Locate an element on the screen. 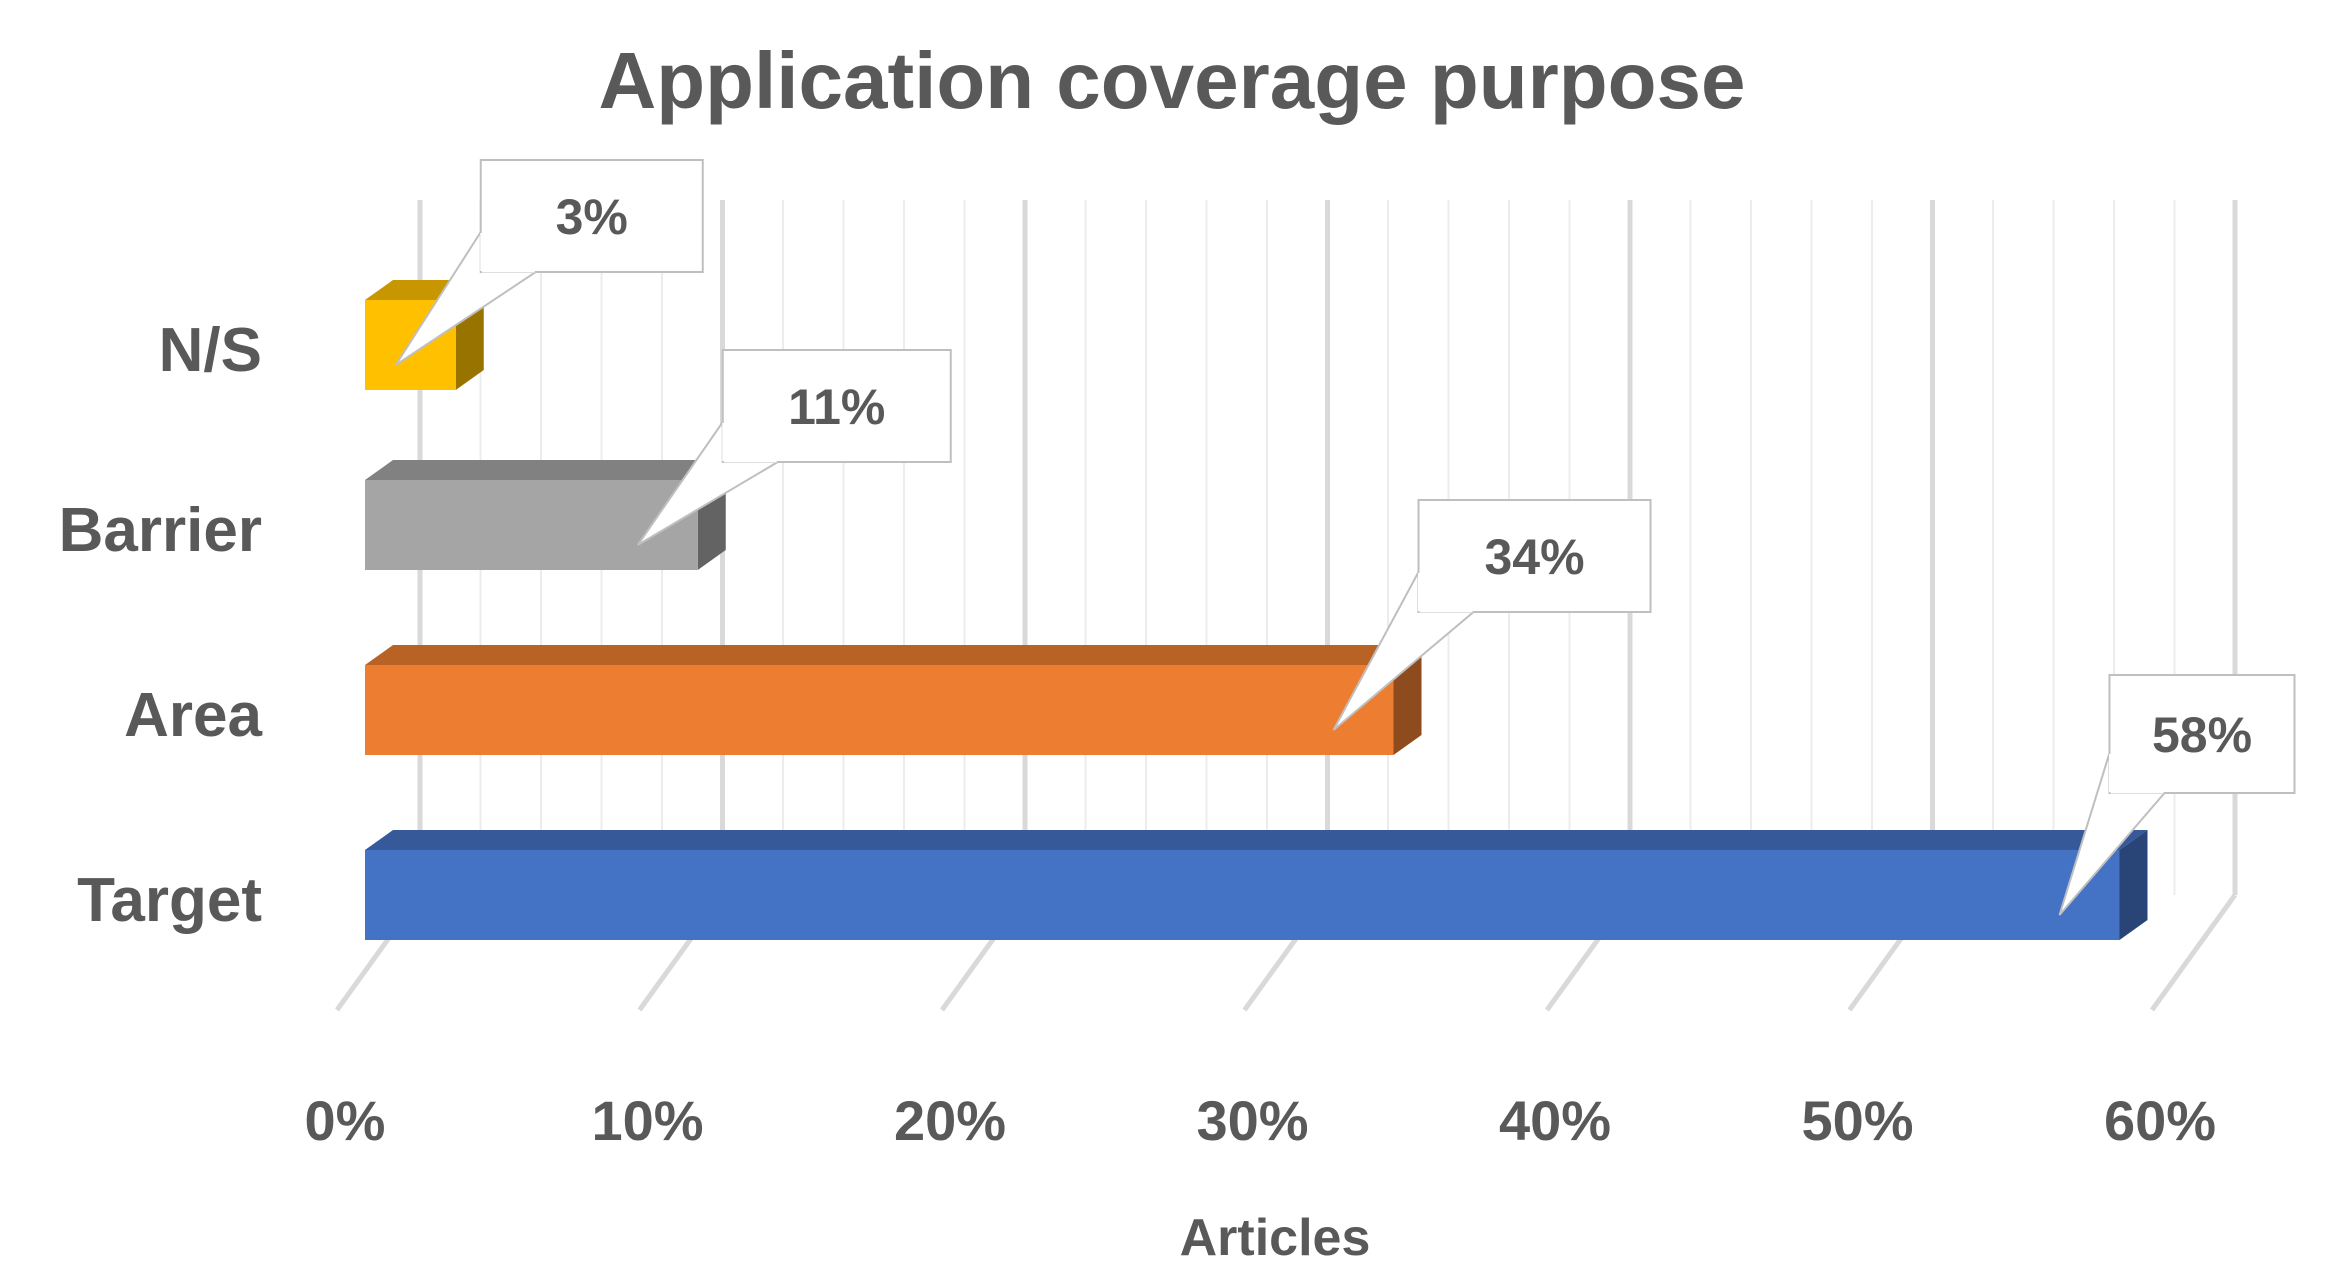 The height and width of the screenshot is (1275, 2344). bar-side-face is located at coordinates (2133, 885).